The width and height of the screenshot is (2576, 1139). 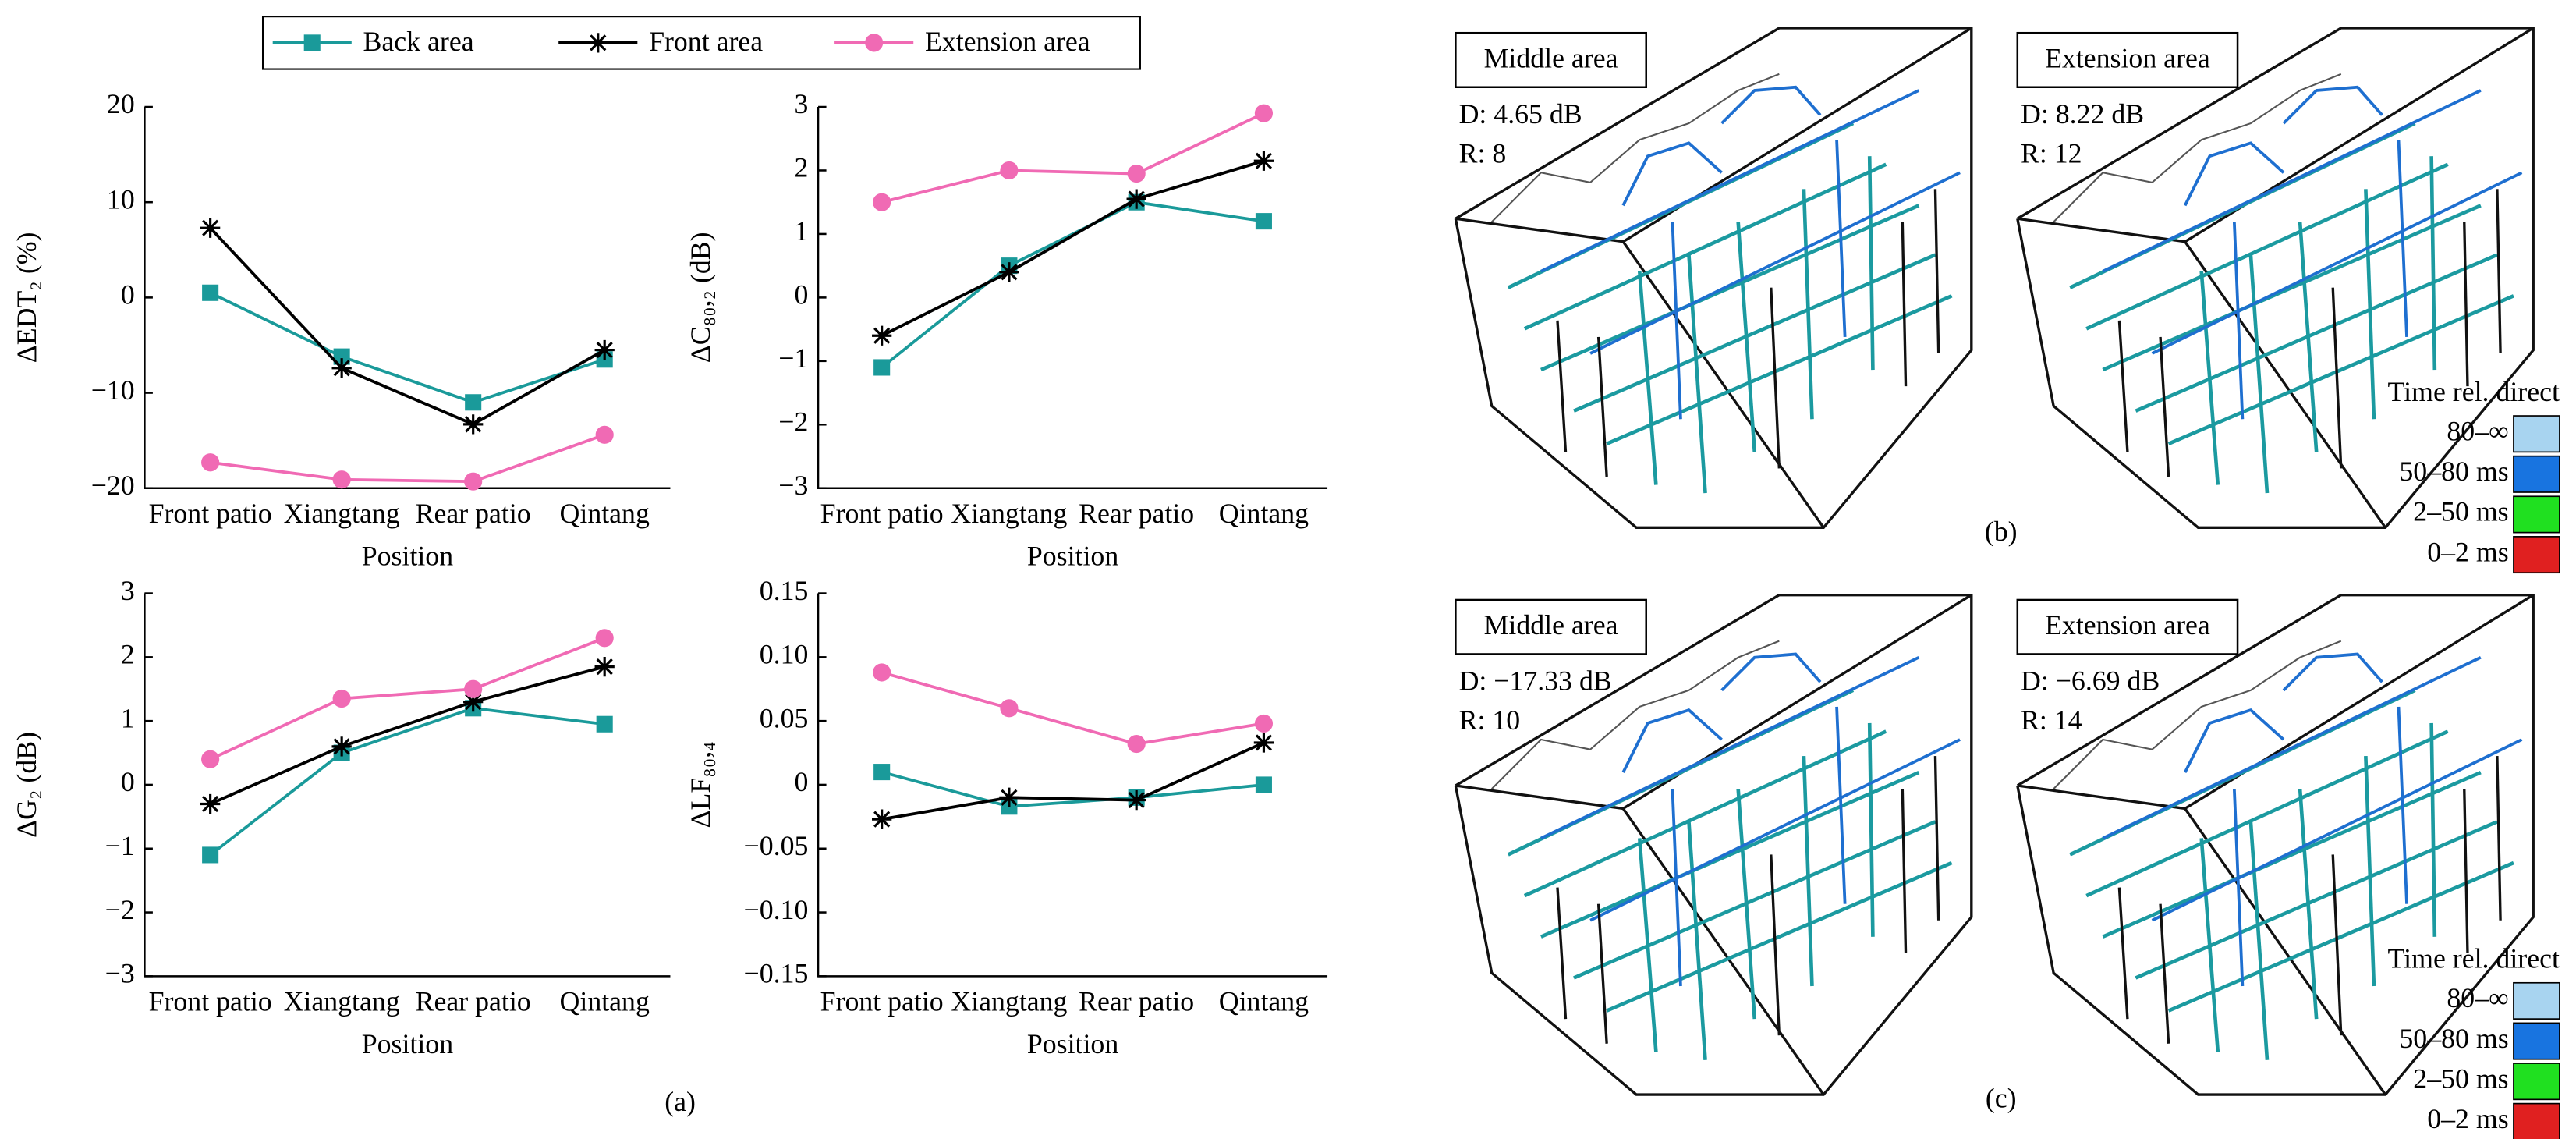 I want to click on y-tick-label: −0.15, so click(x=776, y=973).